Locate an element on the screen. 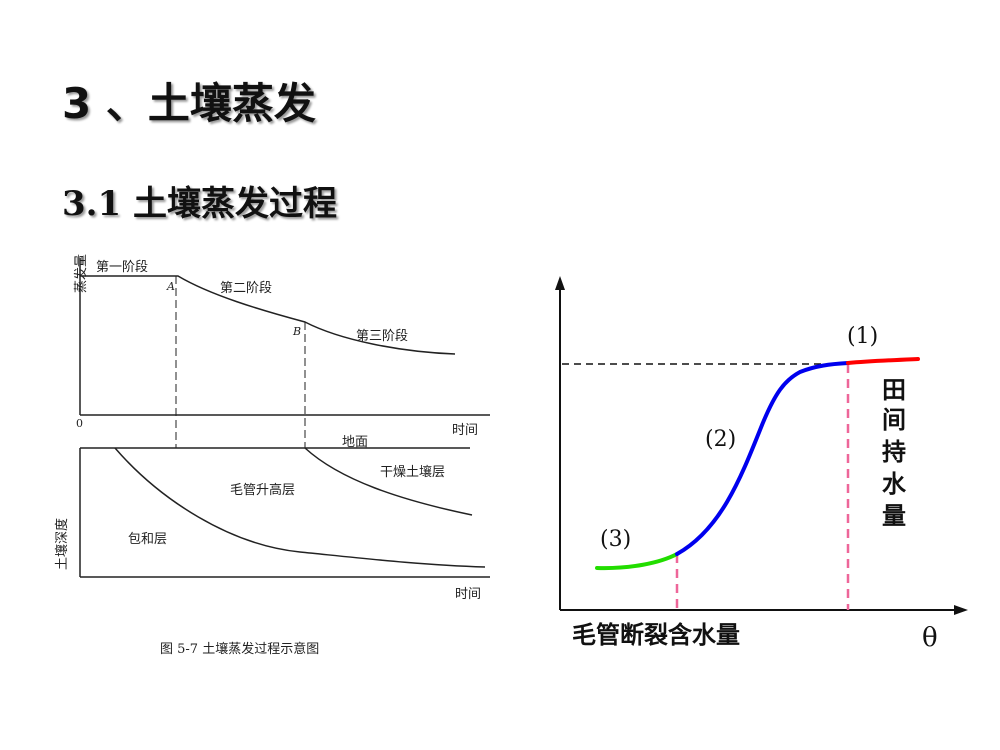 The height and width of the screenshot is (750, 1000). field-capacity-char-1: 田 is located at coordinates (894, 389).